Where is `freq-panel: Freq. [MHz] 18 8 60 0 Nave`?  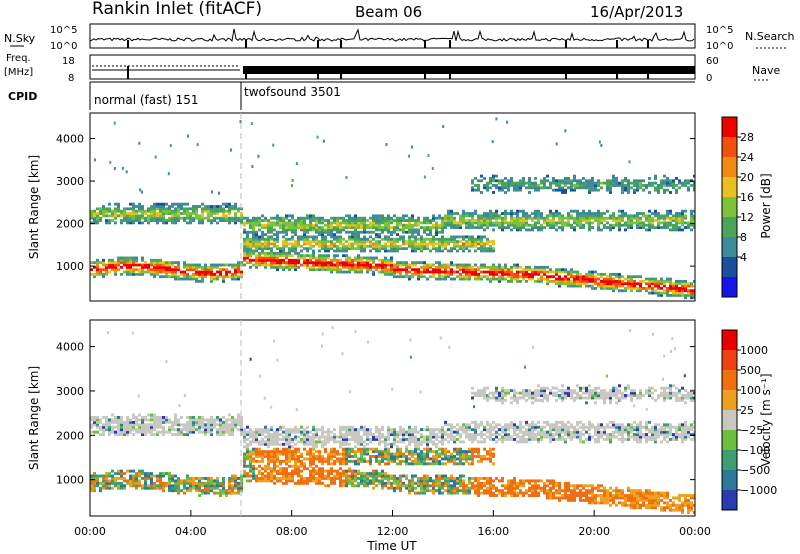 freq-panel: Freq. [MHz] 18 8 60 0 Nave is located at coordinates (392, 68).